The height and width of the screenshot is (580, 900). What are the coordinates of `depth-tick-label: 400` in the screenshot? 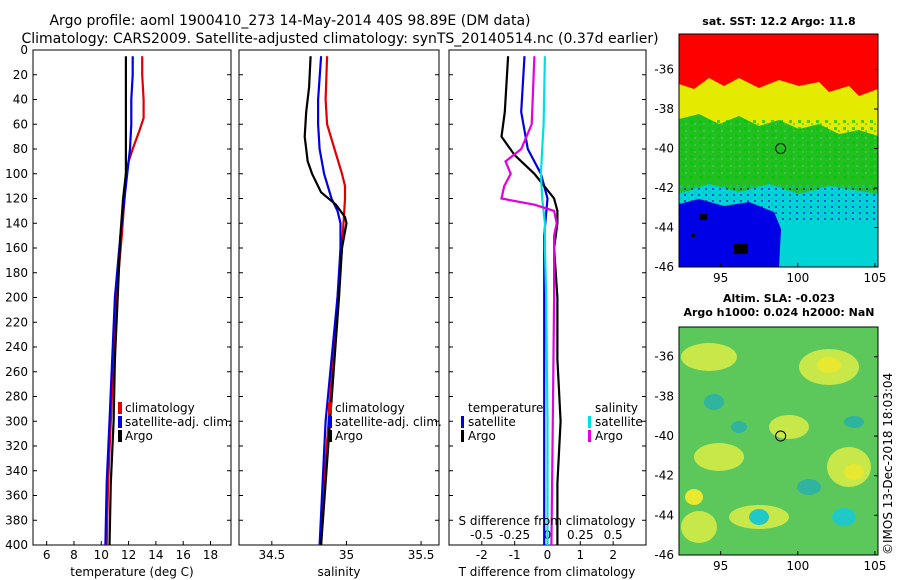 It's located at (16, 545).